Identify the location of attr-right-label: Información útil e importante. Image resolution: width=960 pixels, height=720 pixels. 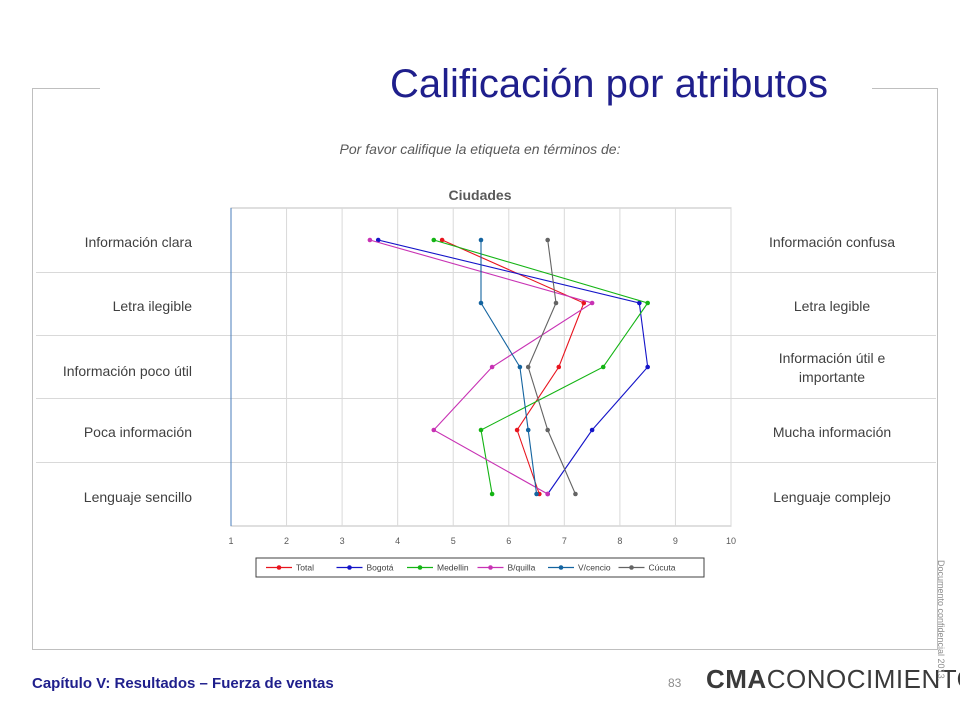
(832, 368).